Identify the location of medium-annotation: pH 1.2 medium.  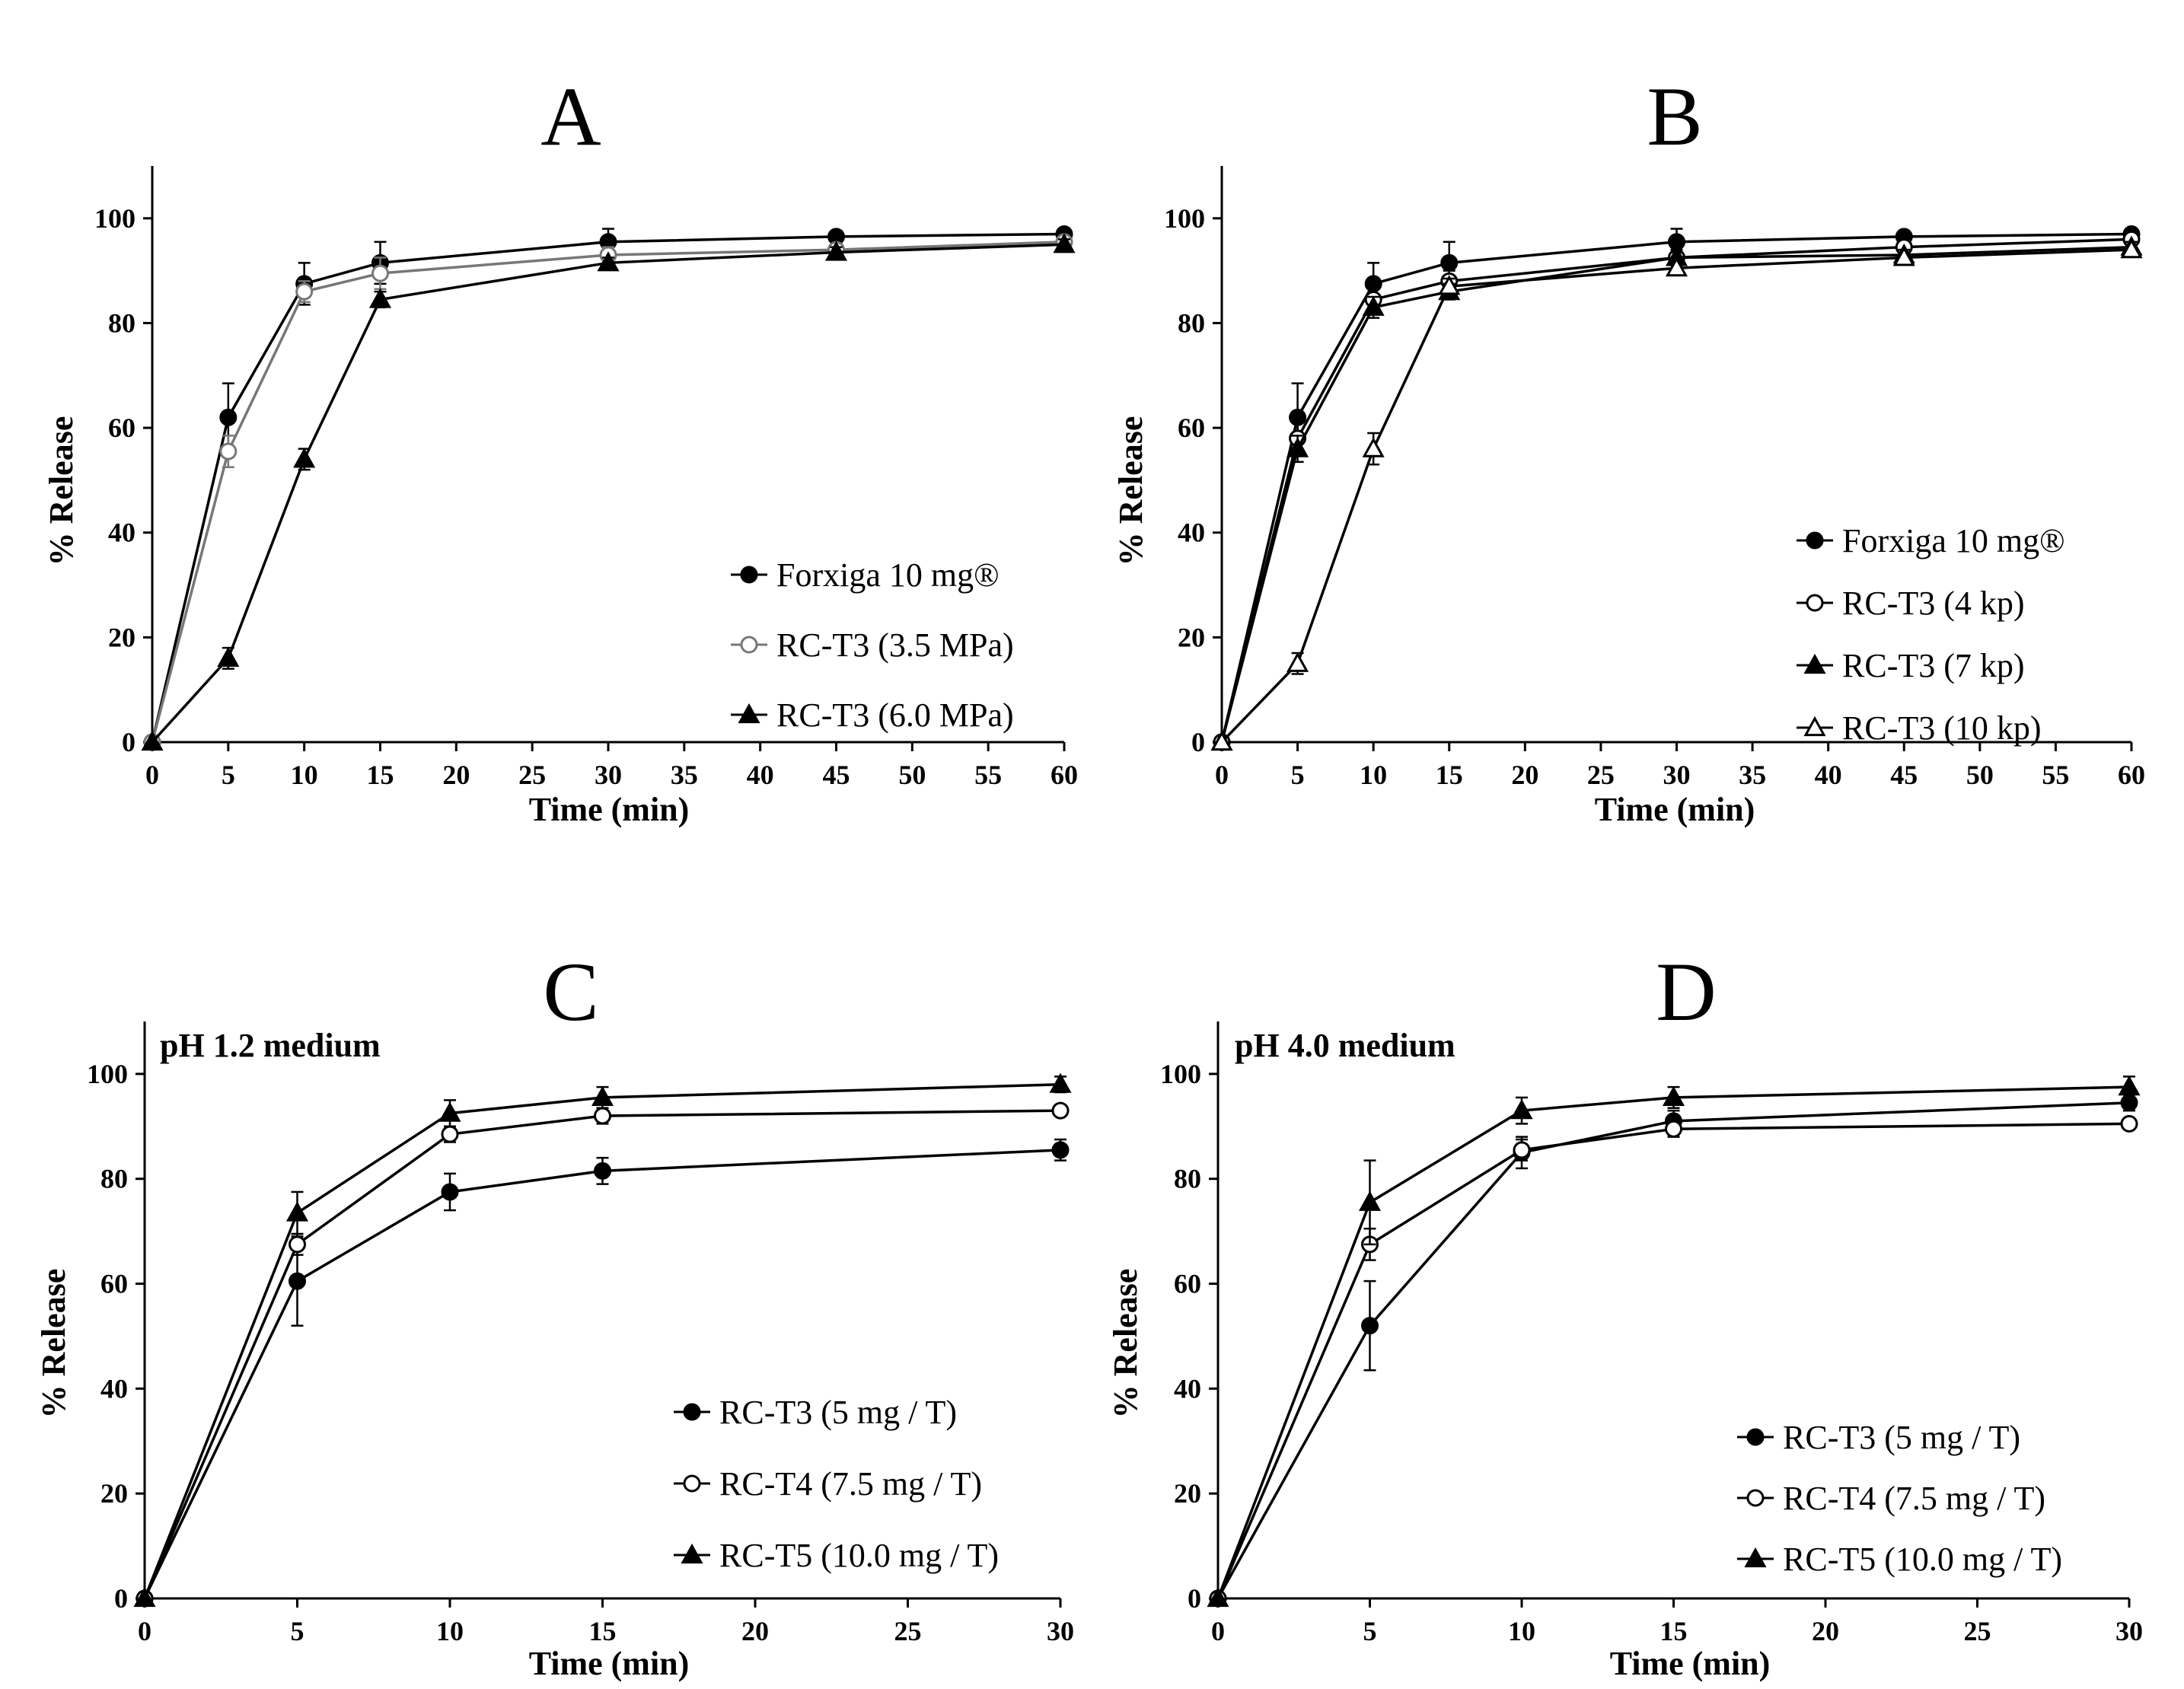
(270, 1045).